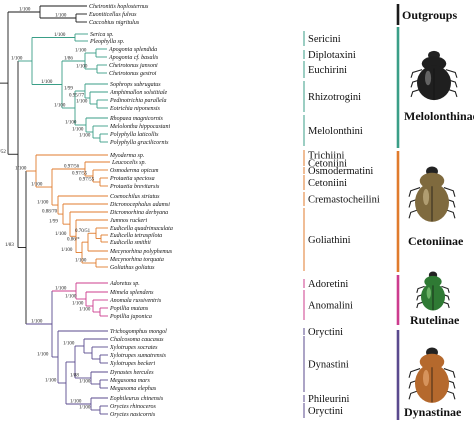  What do you see at coordinates (136, 399) in the screenshot?
I see `taxon-label: Eophileurus chinensis` at bounding box center [136, 399].